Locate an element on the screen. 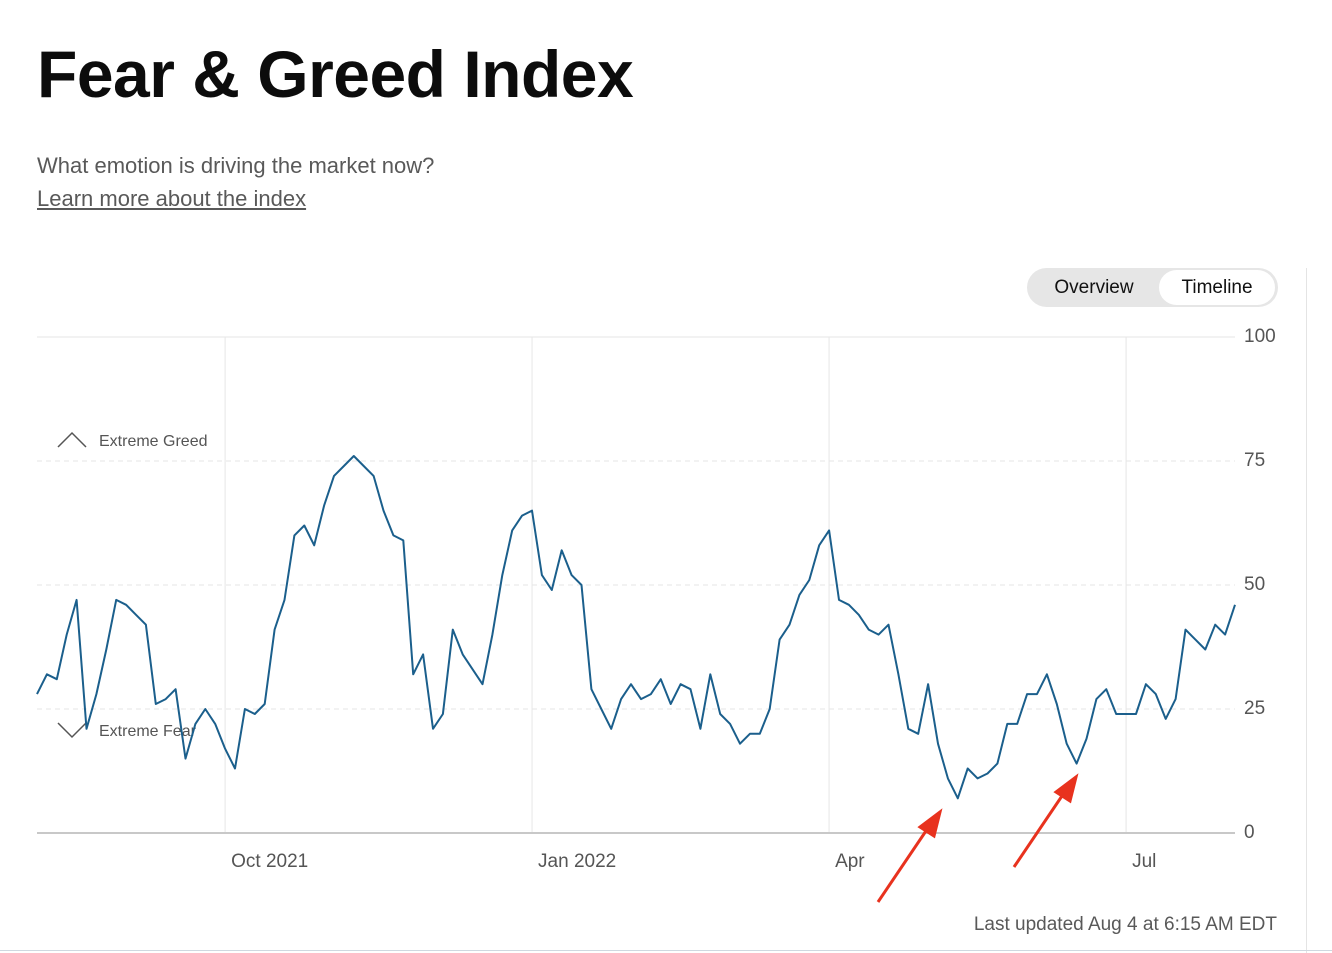 The width and height of the screenshot is (1332, 953). x-tick-label: Jan 2022 is located at coordinates (577, 861).